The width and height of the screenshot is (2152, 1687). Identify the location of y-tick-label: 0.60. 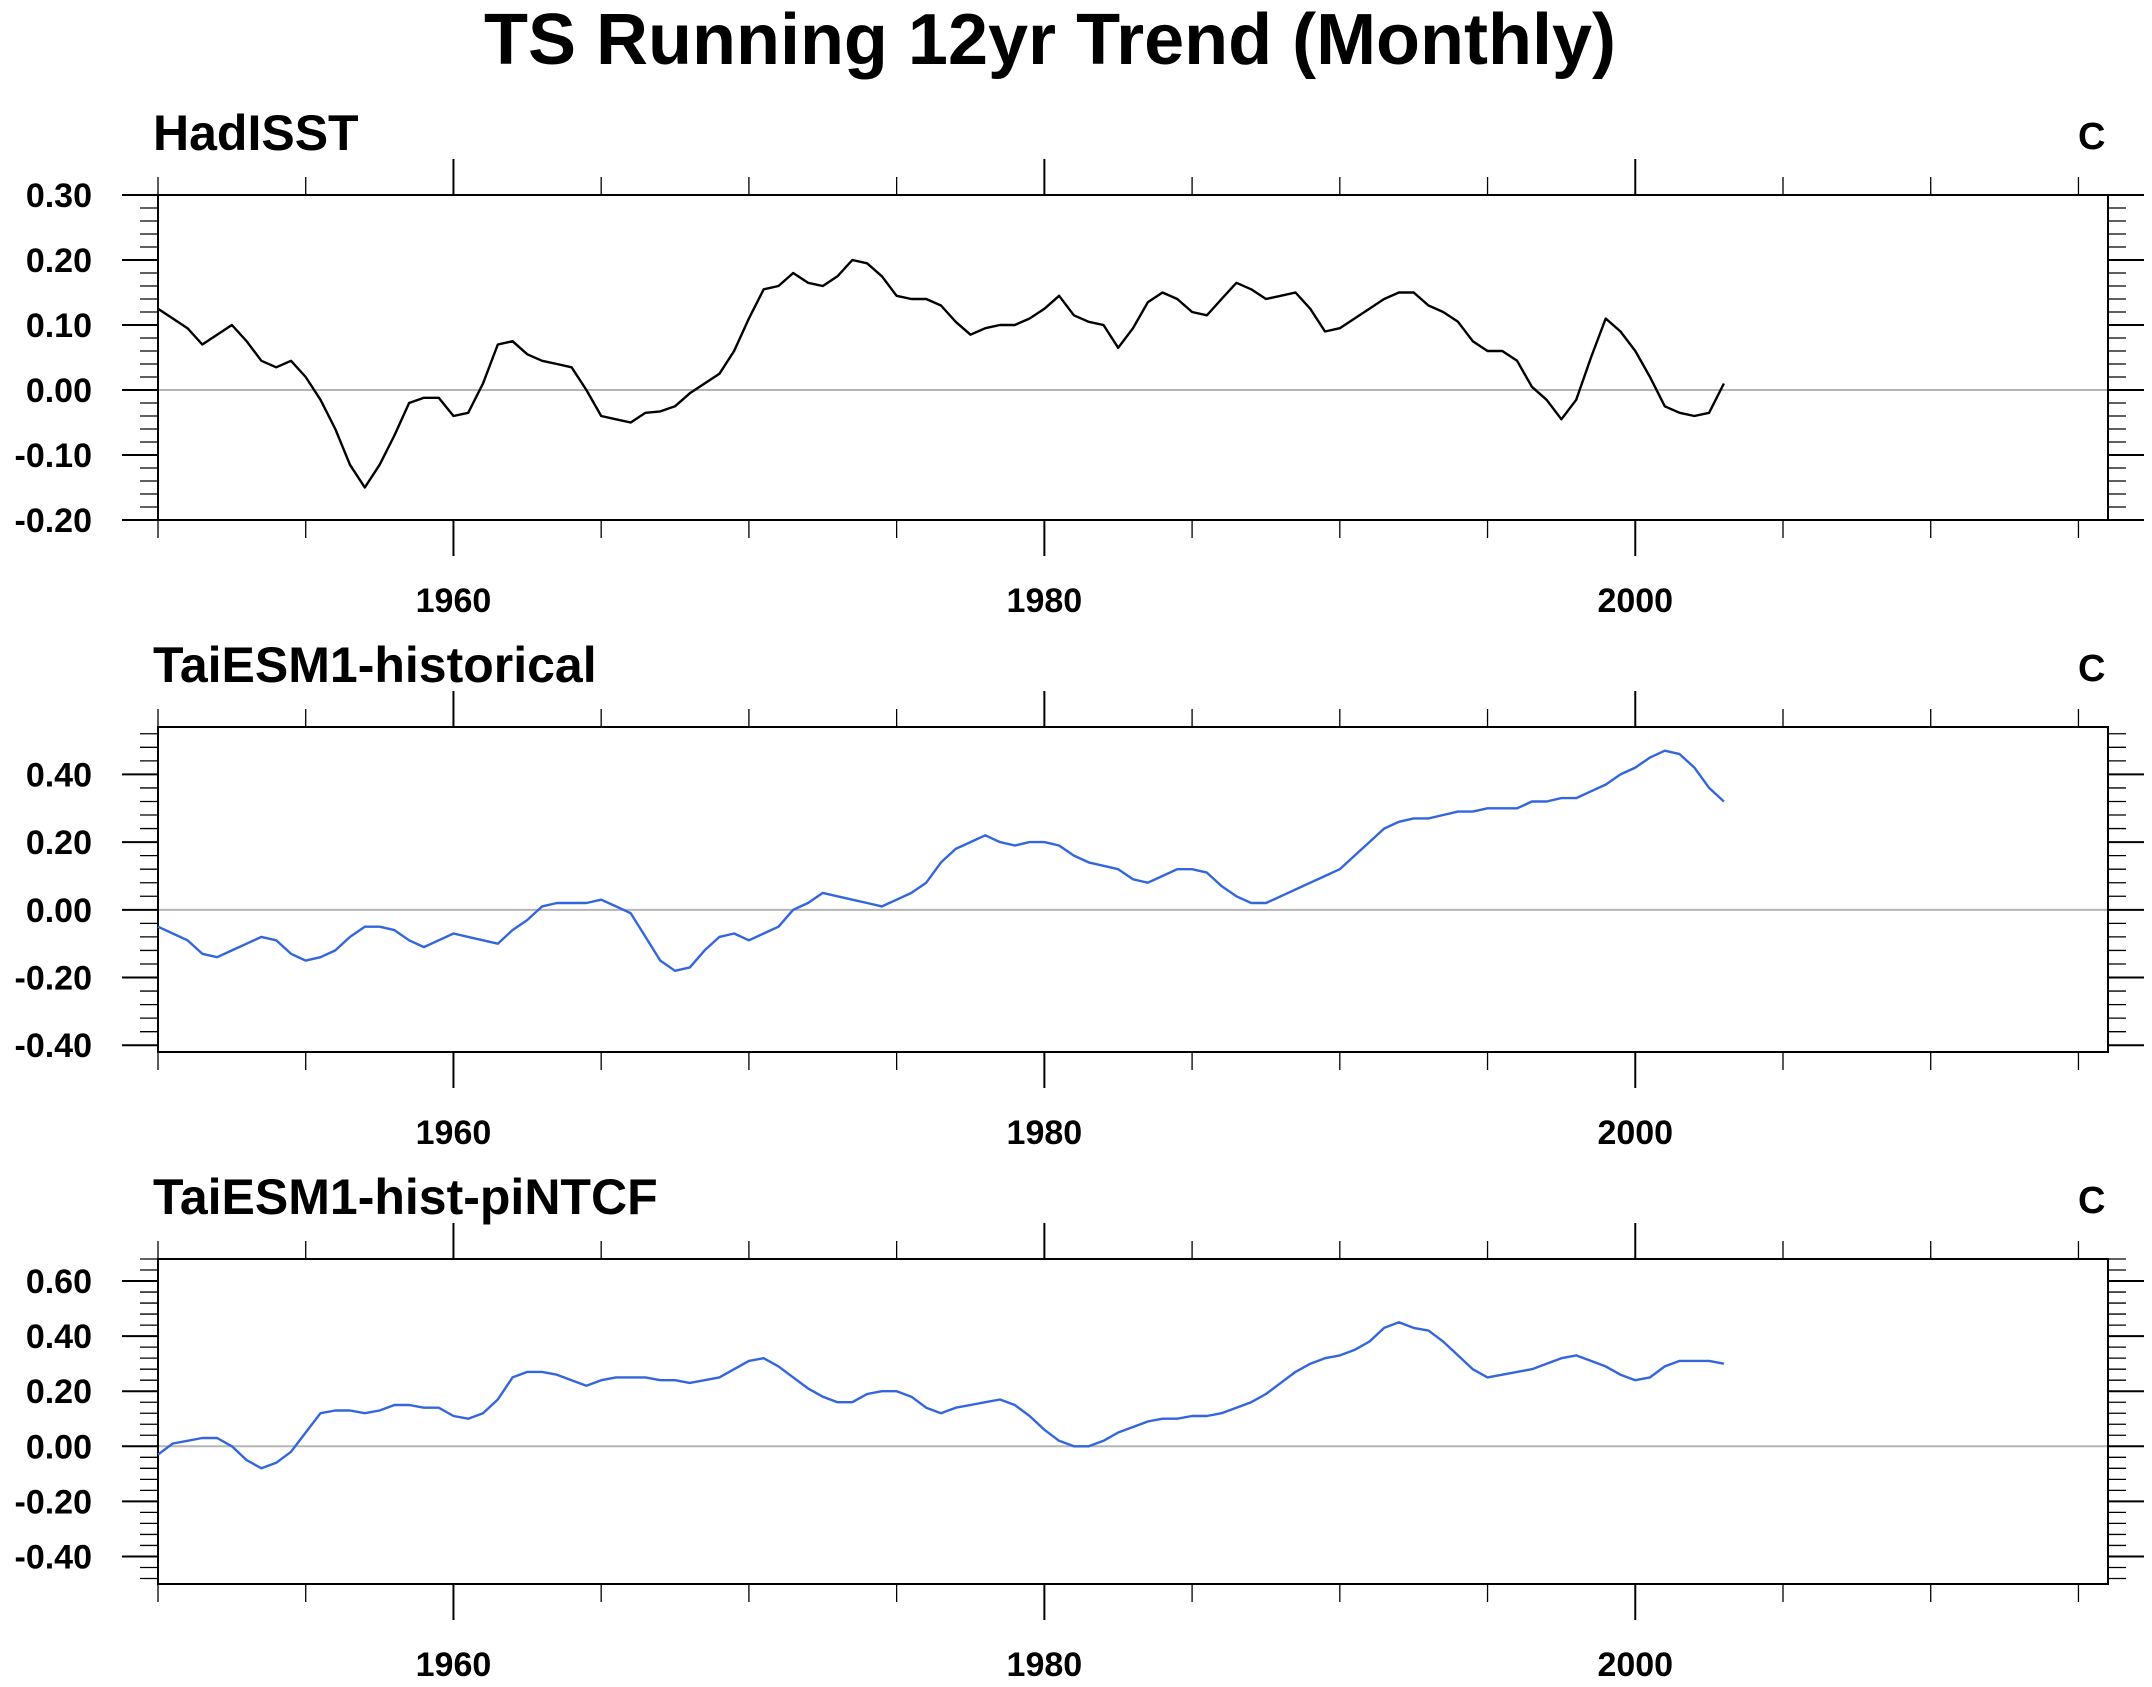
(59, 1282).